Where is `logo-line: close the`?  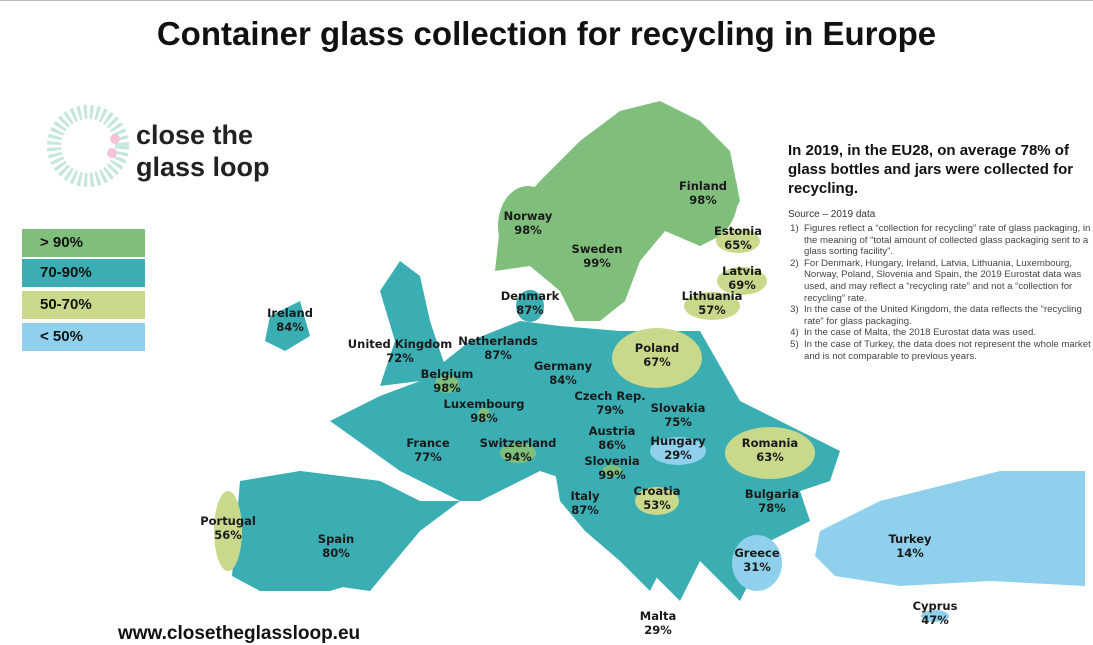
logo-line: close the is located at coordinates (195, 135).